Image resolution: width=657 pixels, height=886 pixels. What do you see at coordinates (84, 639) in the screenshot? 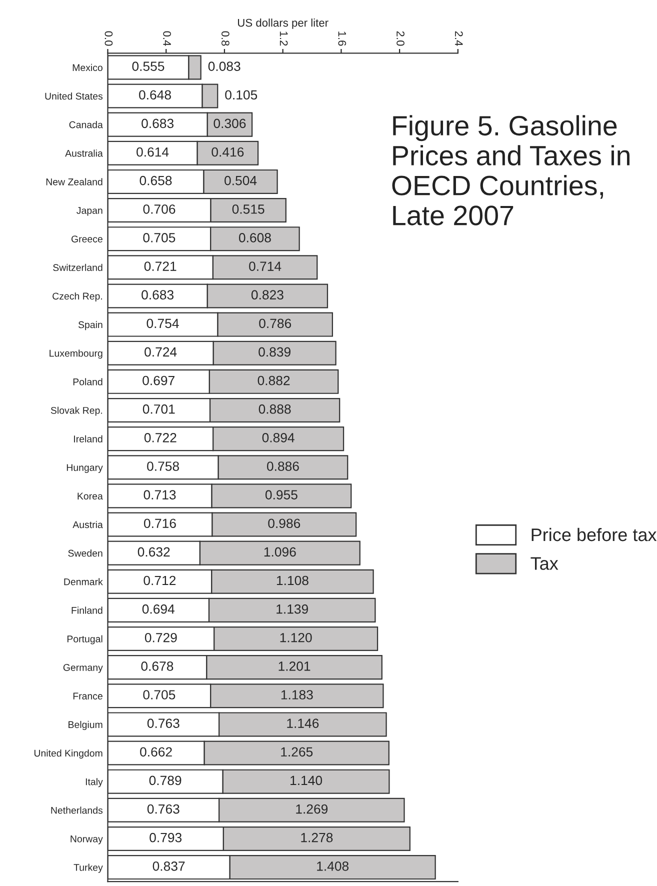
I see `y-tick-label: Portugal` at bounding box center [84, 639].